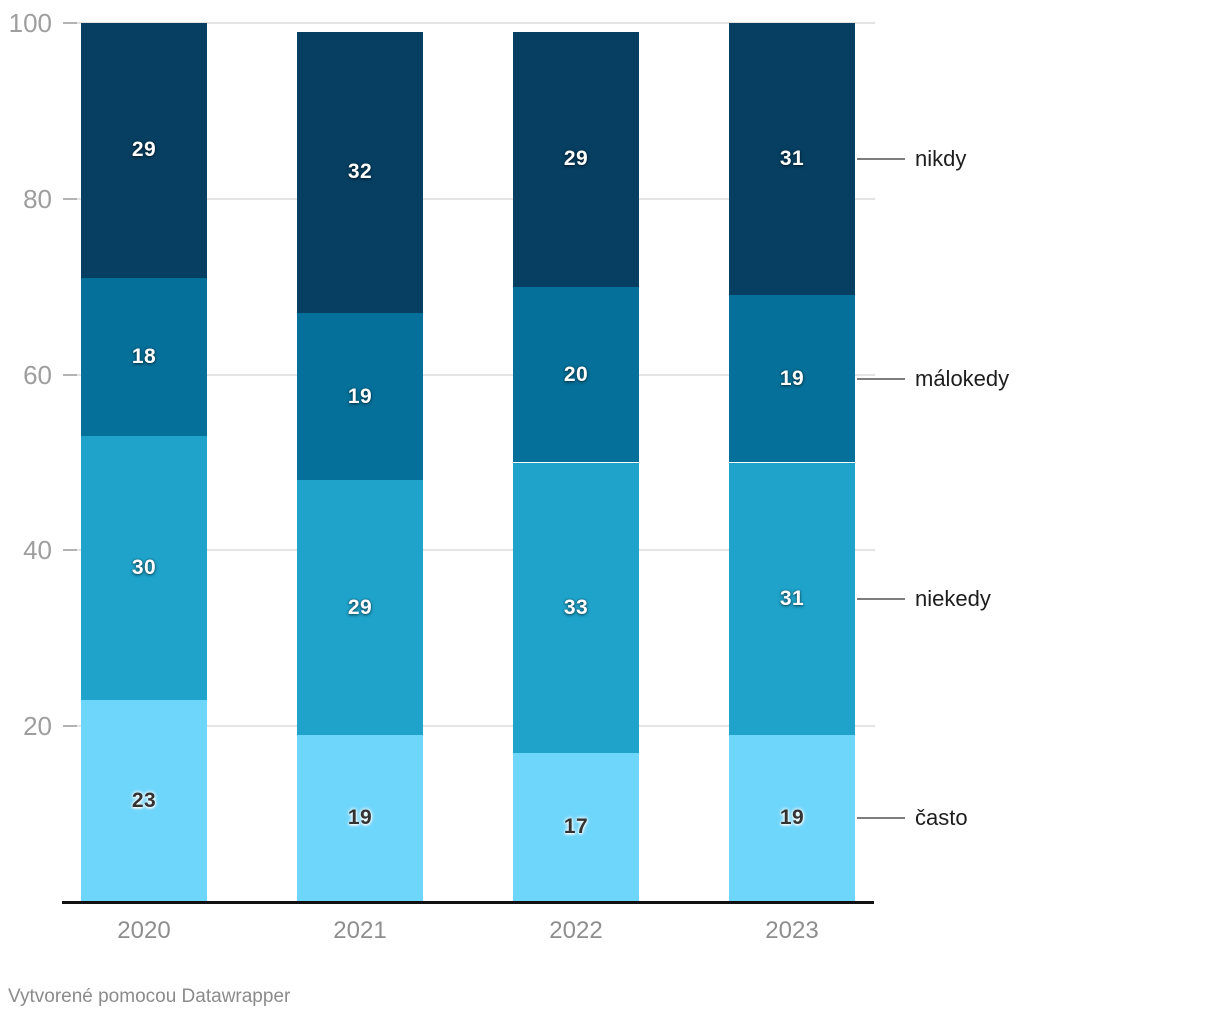  I want to click on x-tick-label-2023: 2023, so click(792, 930).